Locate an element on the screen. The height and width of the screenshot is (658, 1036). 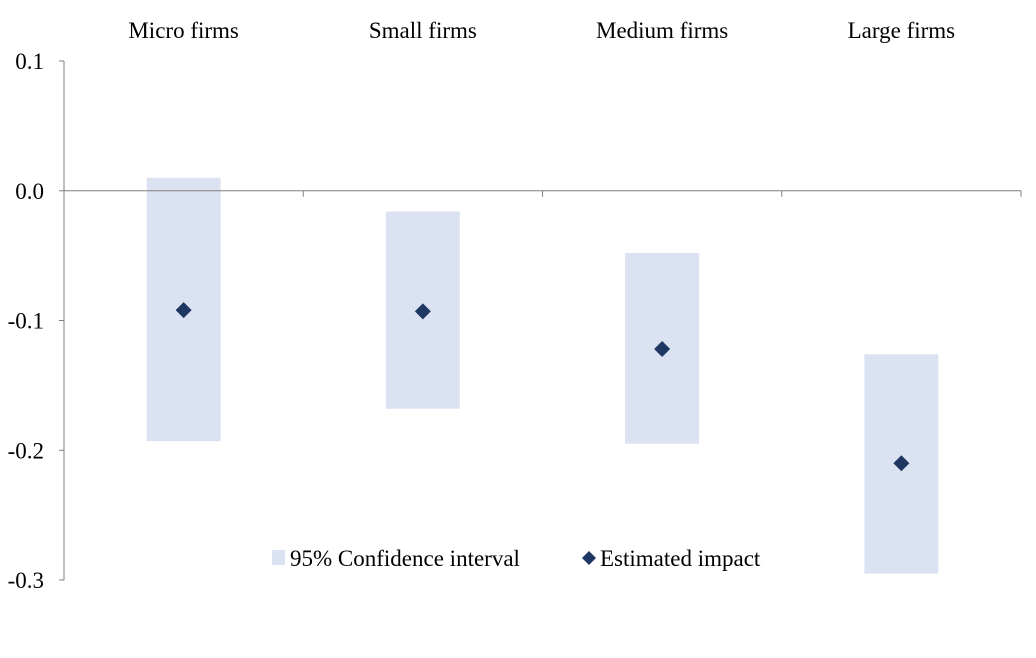
y-tick-label: 0.0 is located at coordinates (29, 191).